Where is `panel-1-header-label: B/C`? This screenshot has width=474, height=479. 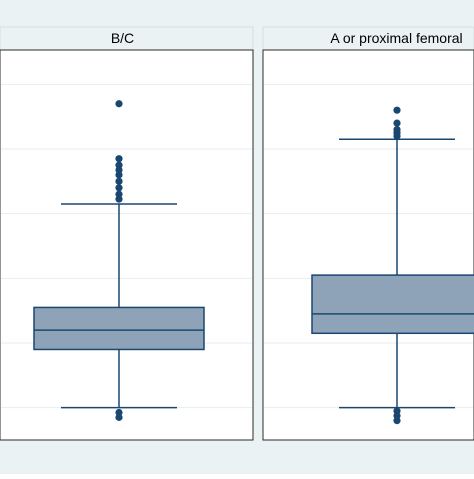
panel-1-header-label: B/C is located at coordinates (122, 38).